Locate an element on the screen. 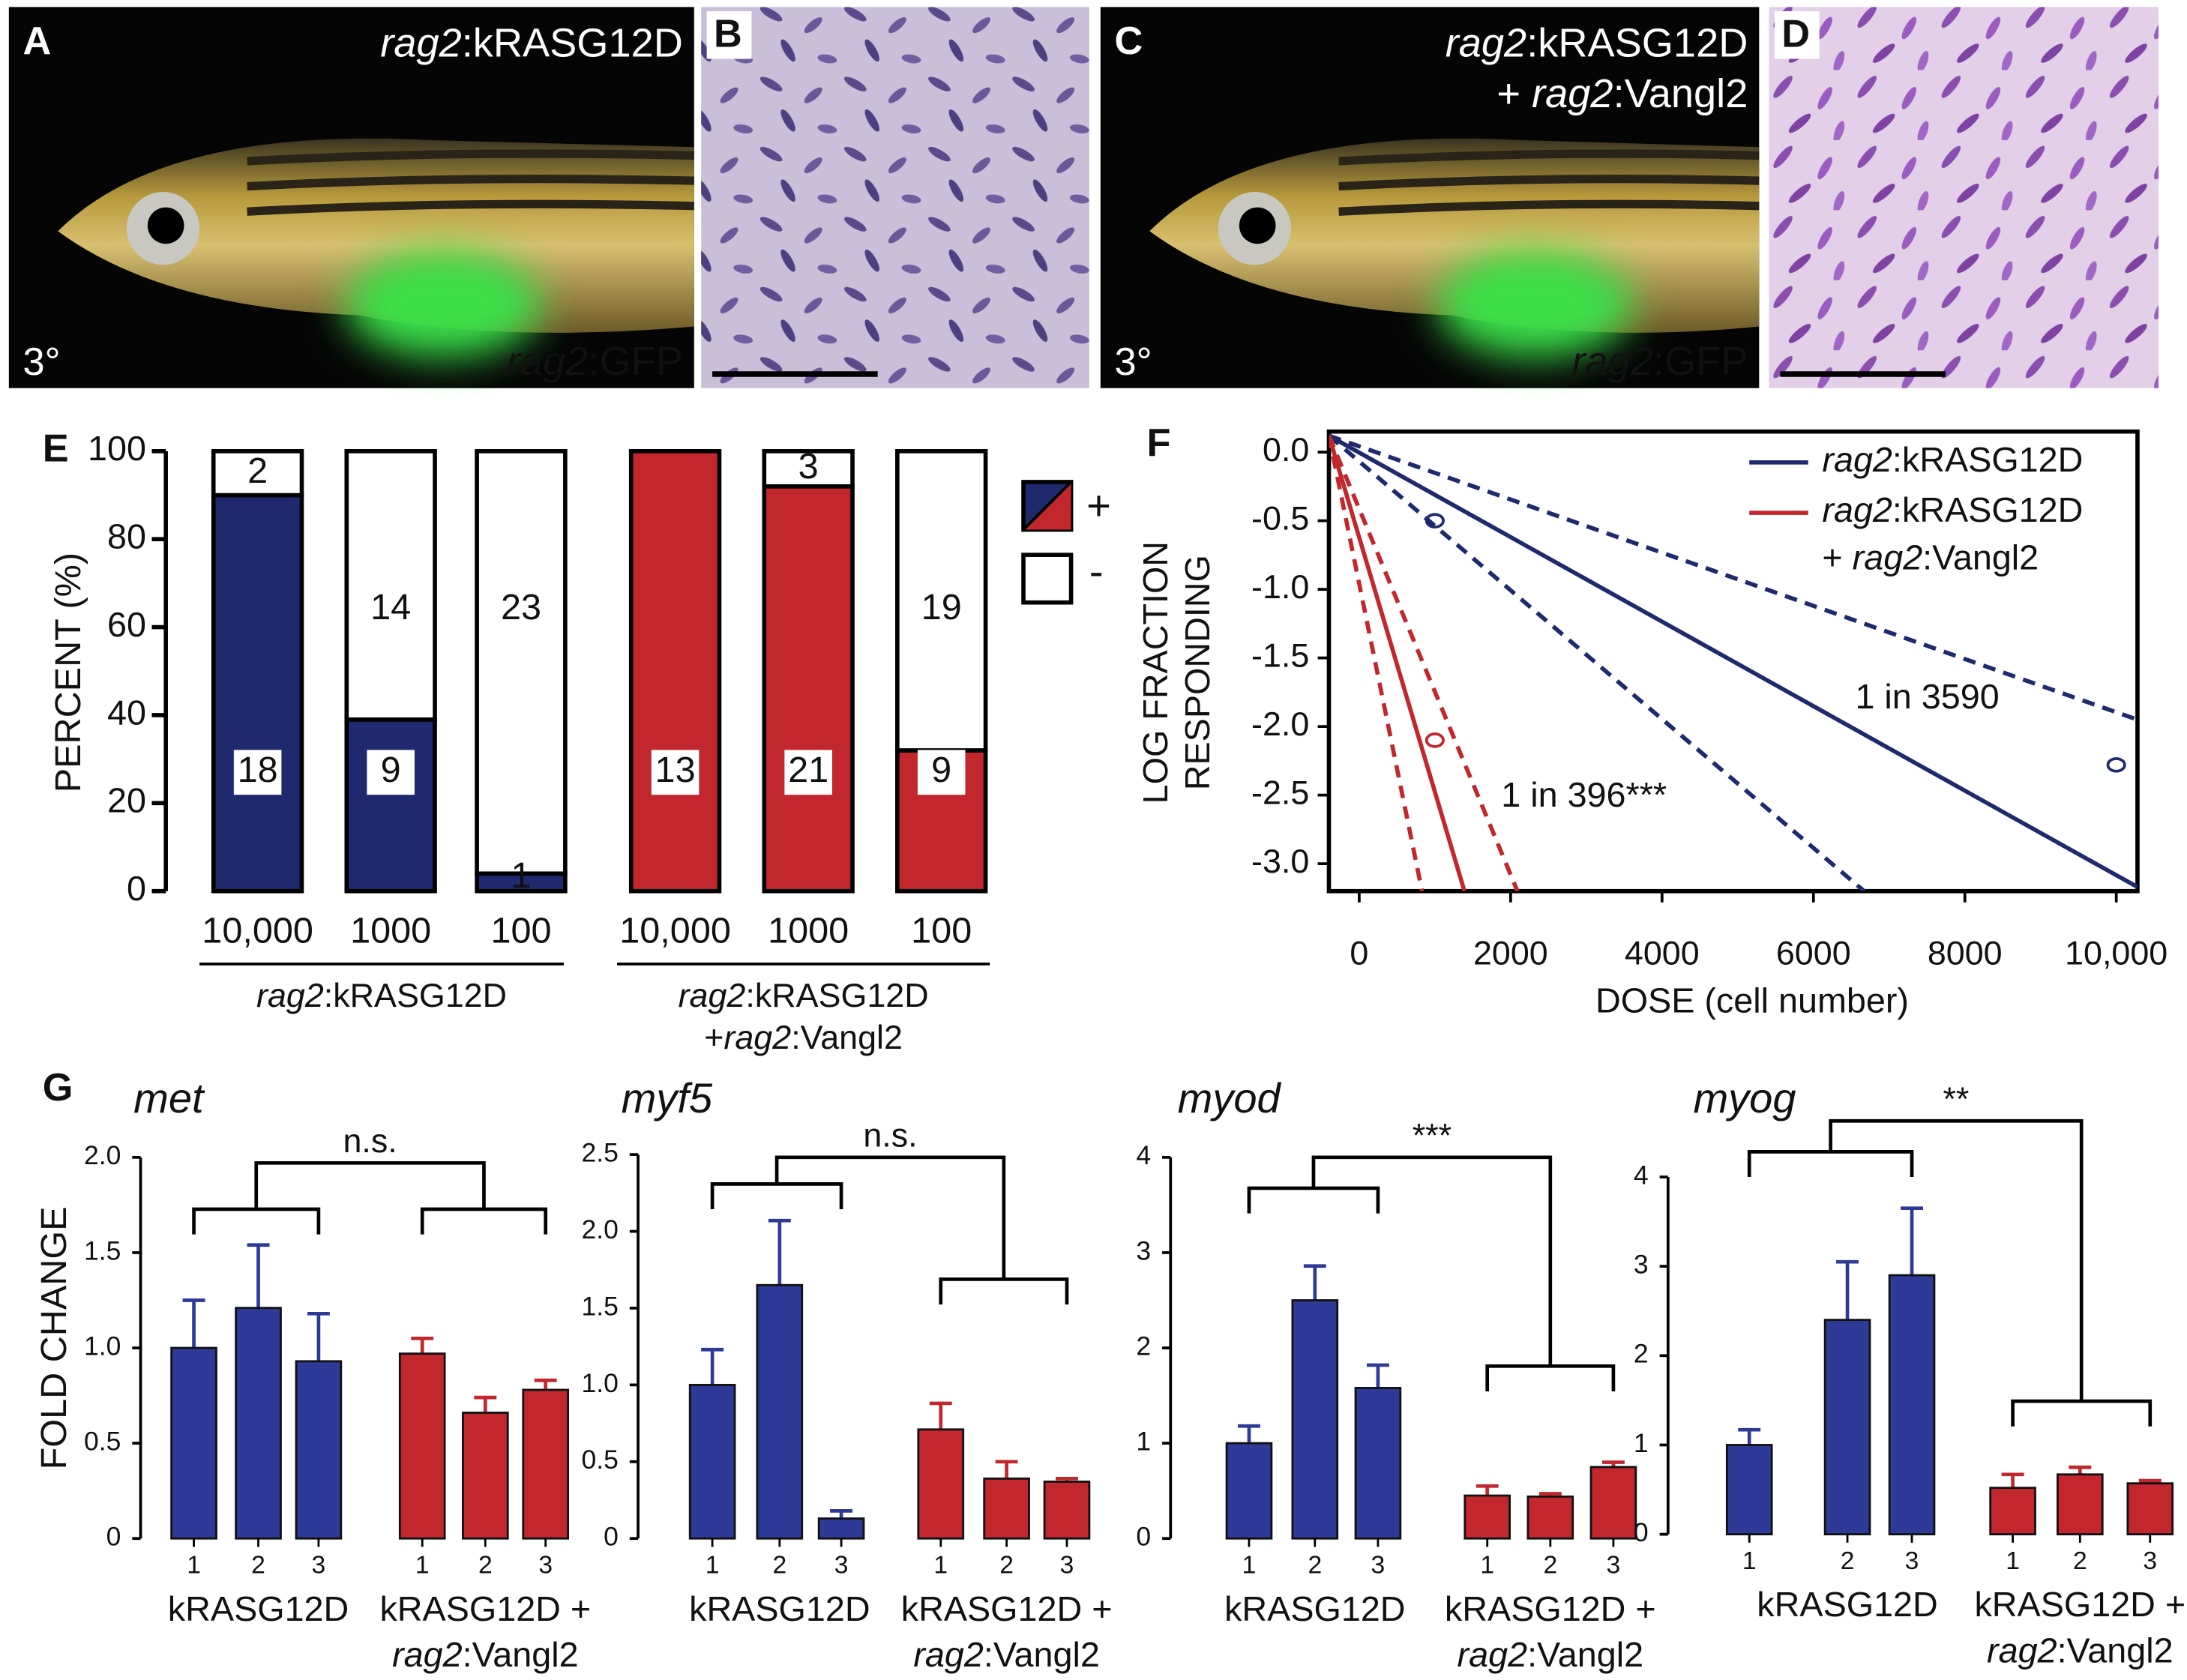 The image size is (2187, 1680). y-tick-label: 0.5 is located at coordinates (600, 1460).